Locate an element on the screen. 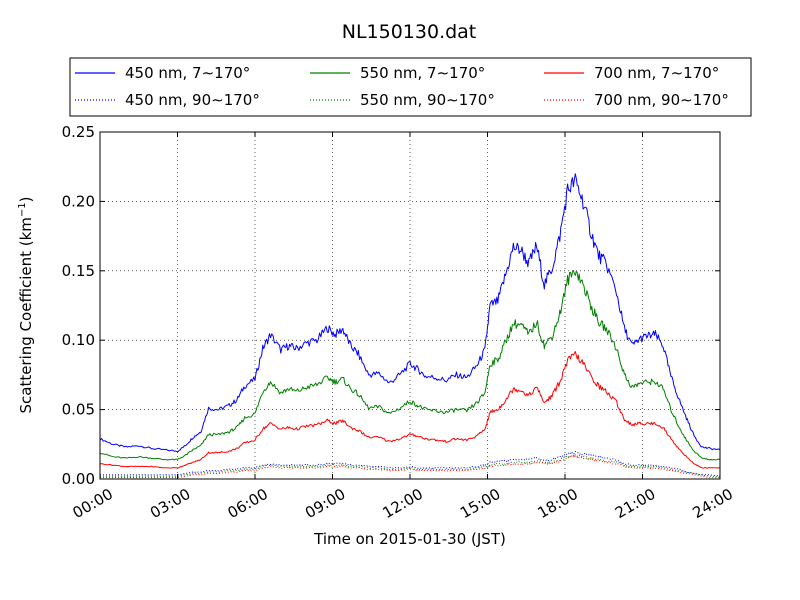 This screenshot has width=800, height=600. legend-label: 700 nm, 90∼170° is located at coordinates (661, 100).